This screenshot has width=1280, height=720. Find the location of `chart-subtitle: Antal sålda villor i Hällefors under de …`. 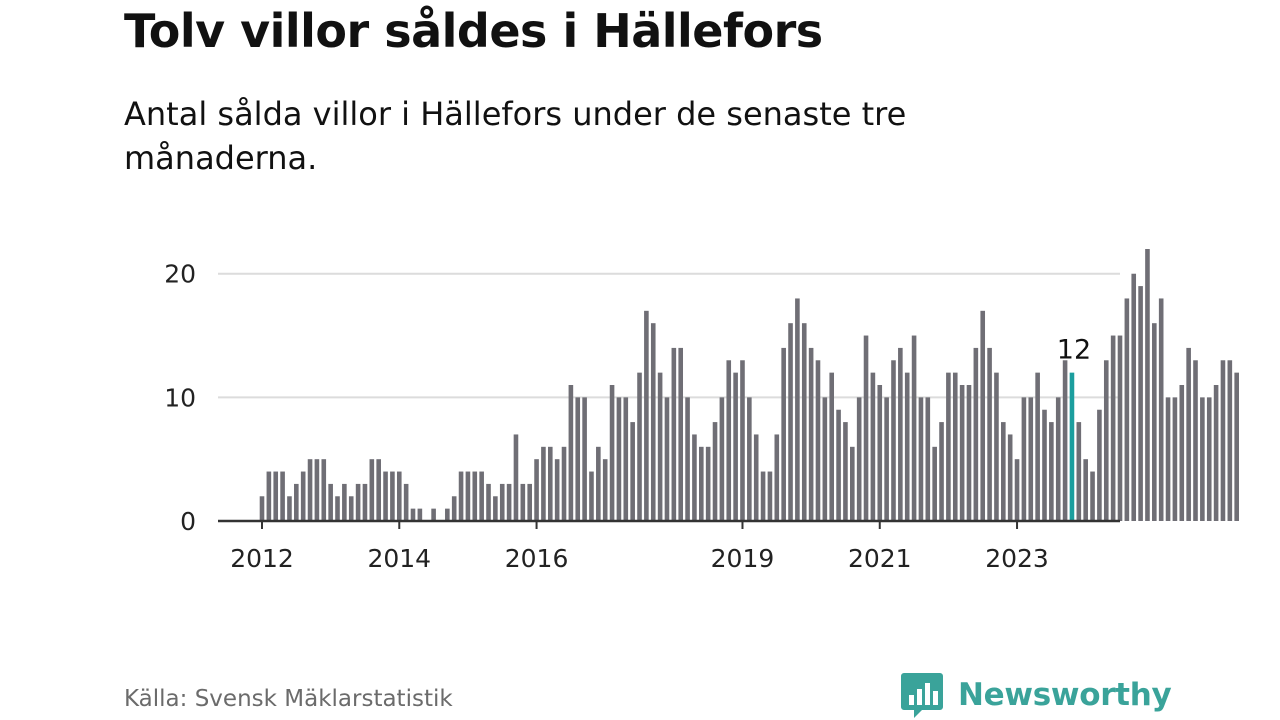

chart-subtitle: Antal sålda villor i Hällefors under de … is located at coordinates (515, 136).